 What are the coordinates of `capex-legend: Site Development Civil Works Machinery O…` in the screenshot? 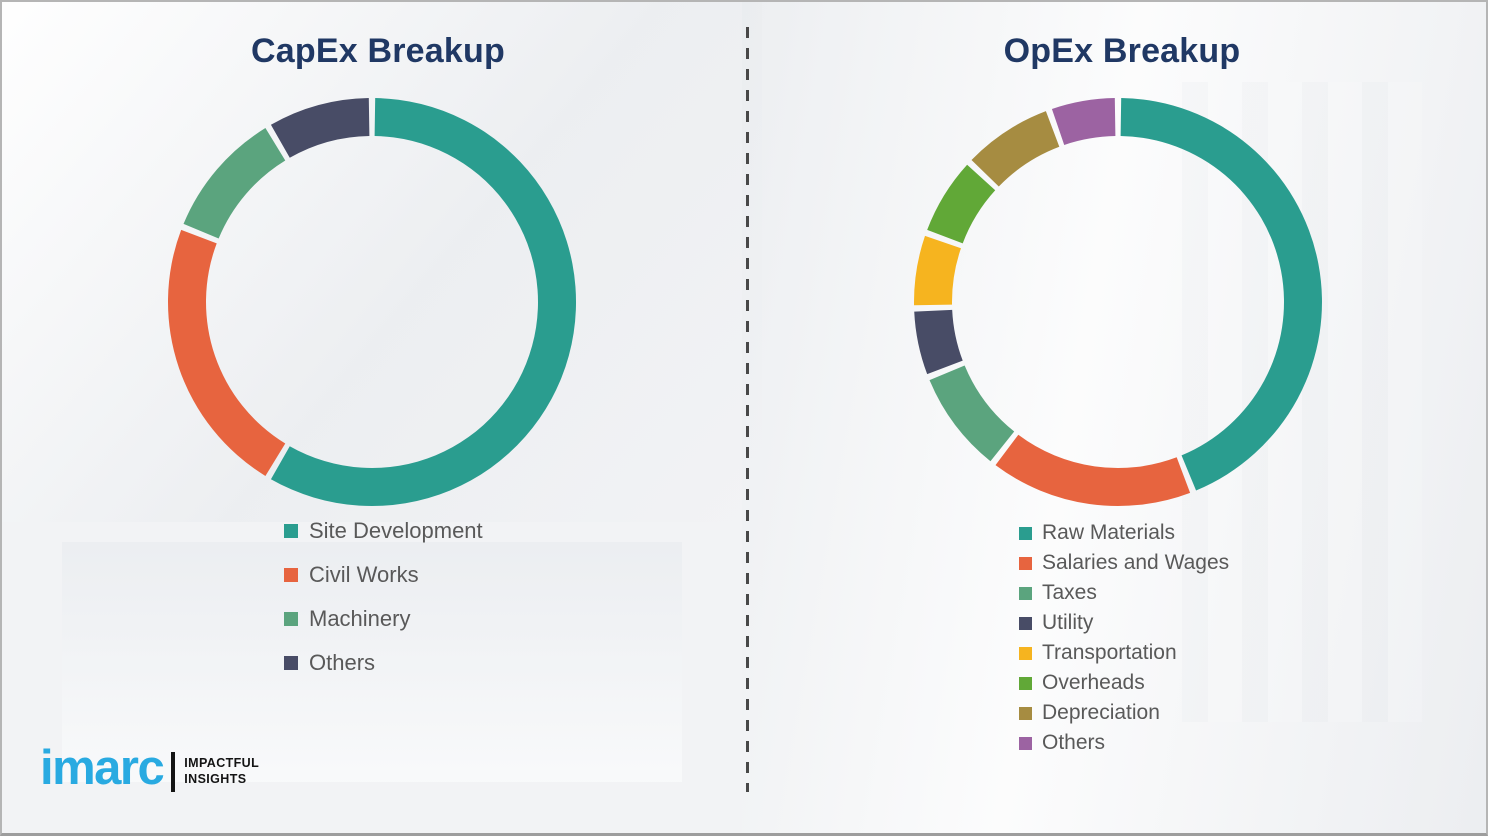 It's located at (383, 597).